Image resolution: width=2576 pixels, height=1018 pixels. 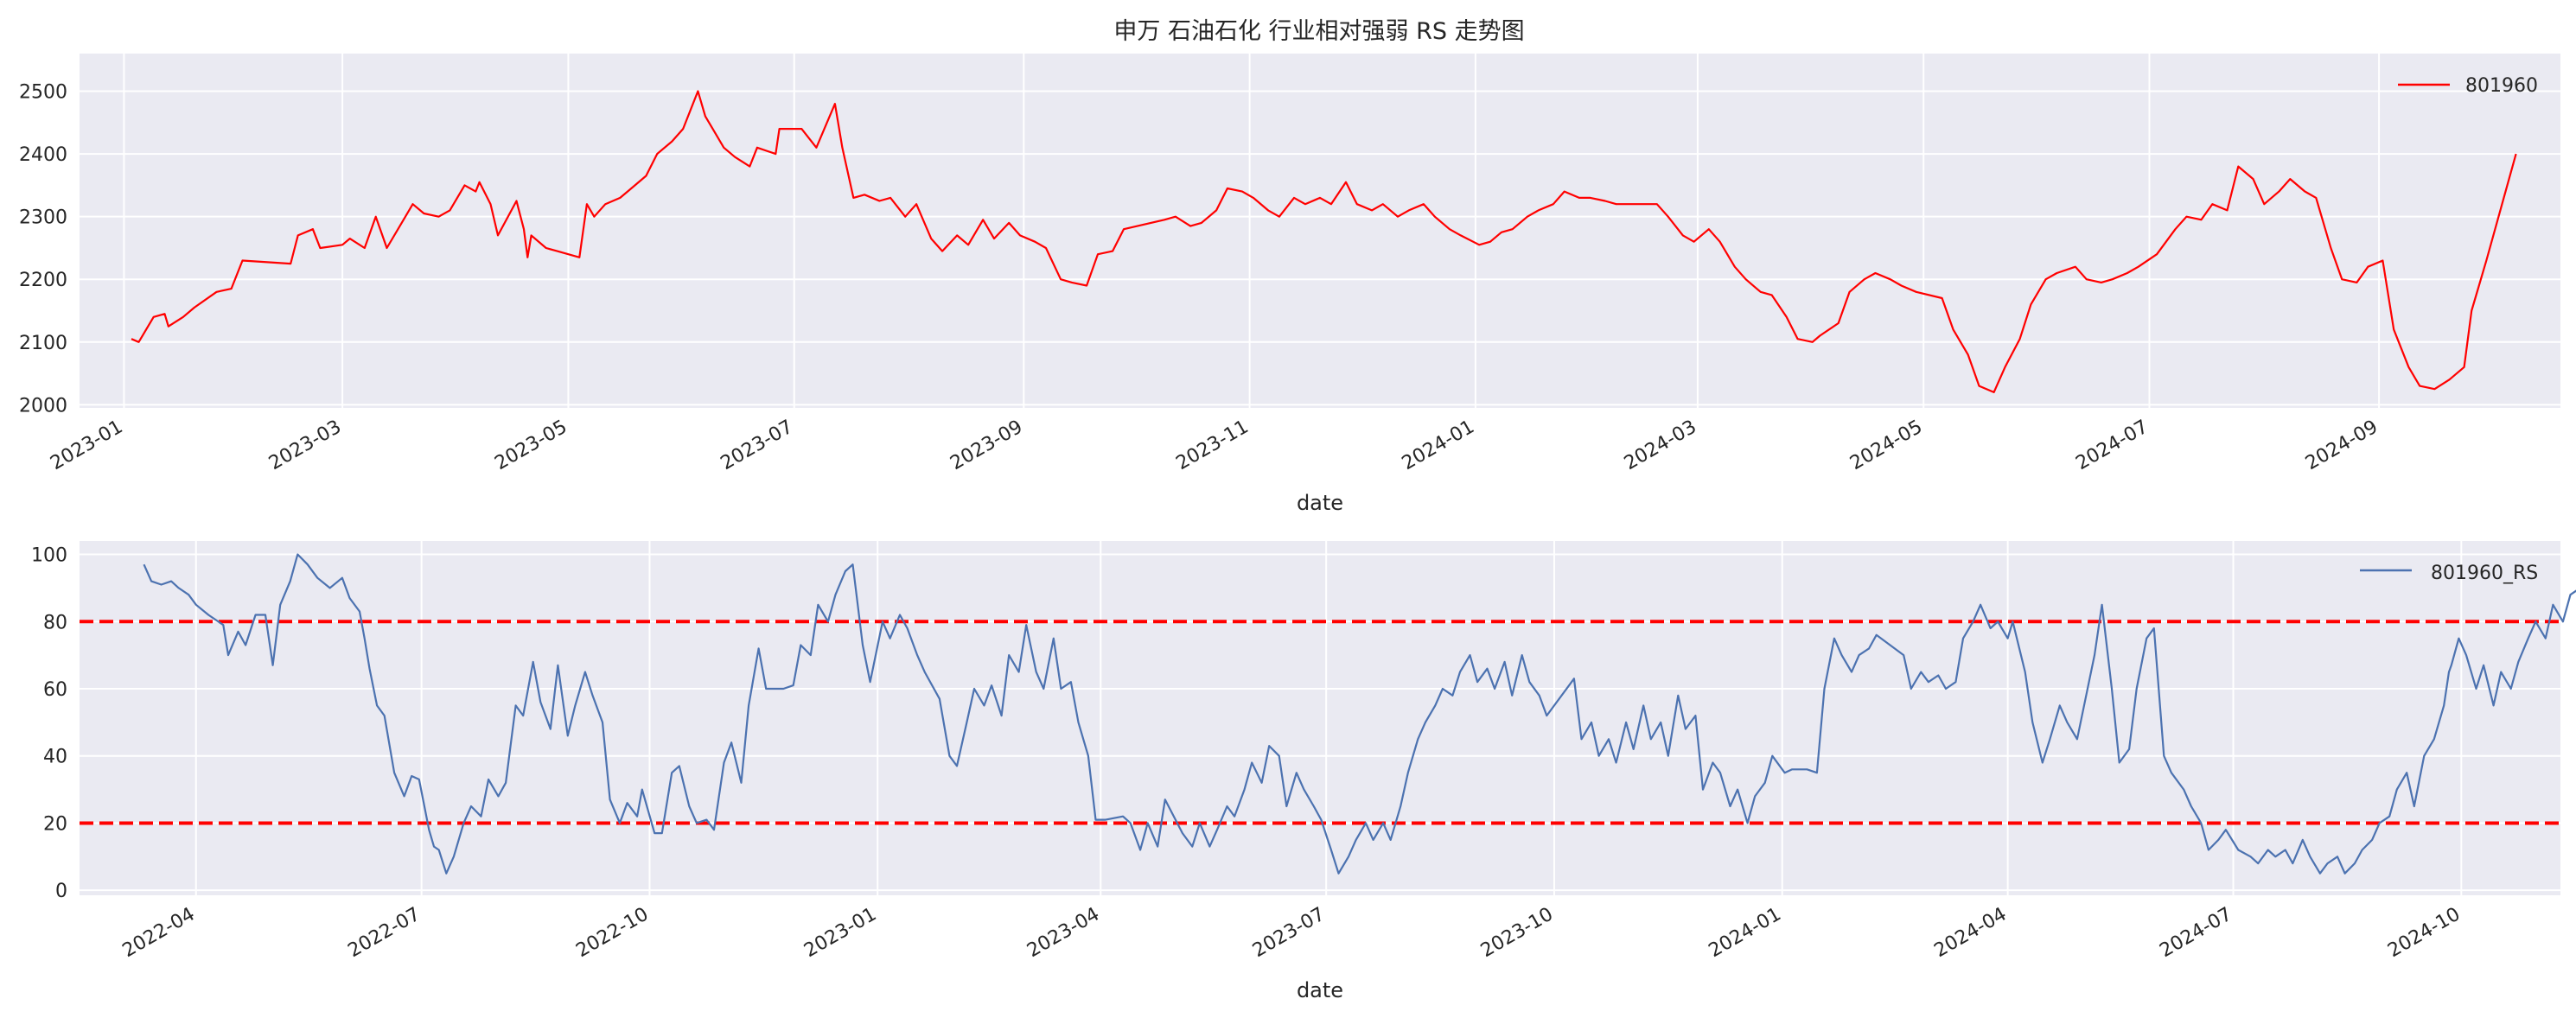 What do you see at coordinates (43, 281) in the screenshot?
I see `y-tick-label: 2200` at bounding box center [43, 281].